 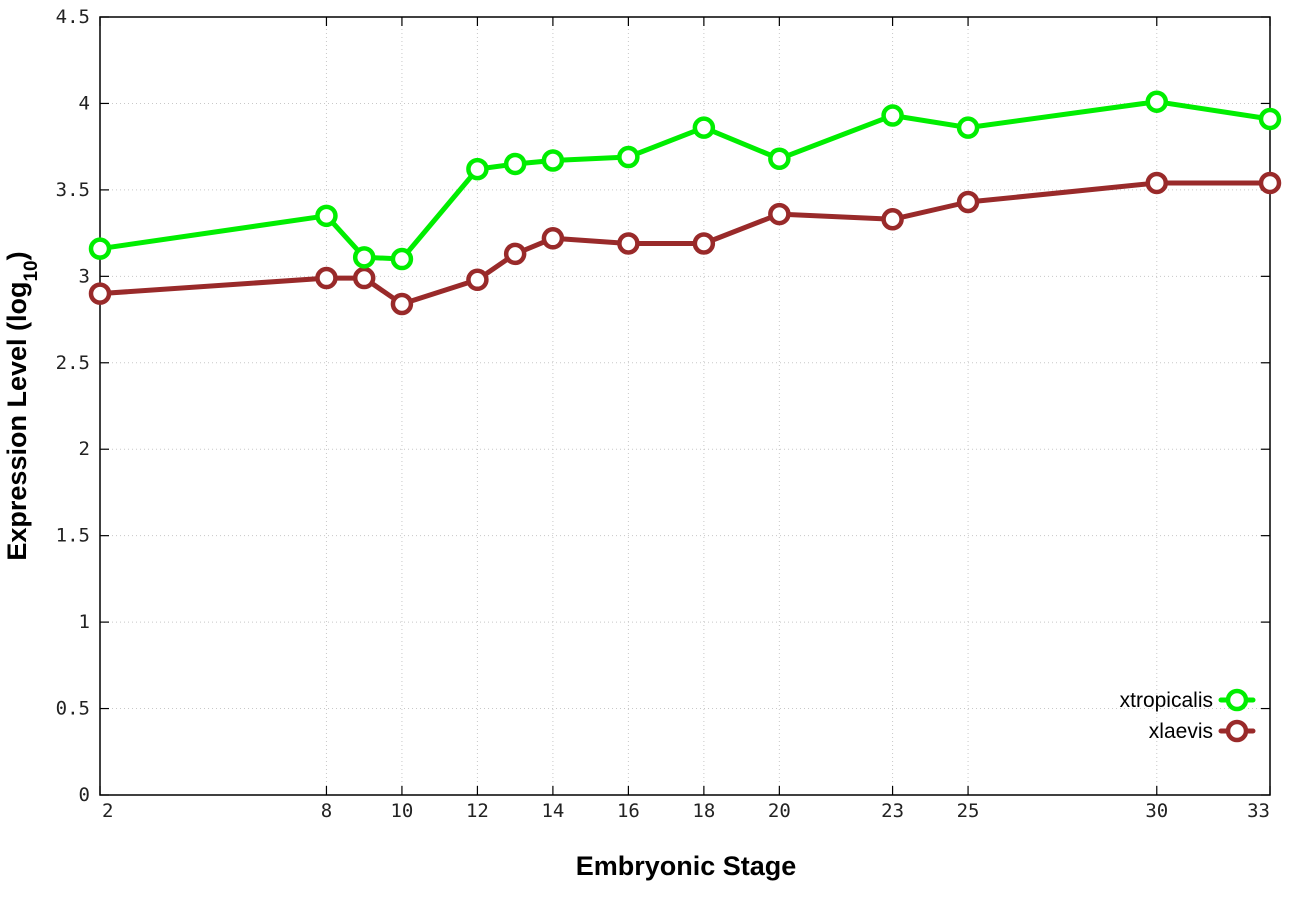 What do you see at coordinates (31, 270) in the screenshot?
I see `y-axis-title-subscript: 10` at bounding box center [31, 270].